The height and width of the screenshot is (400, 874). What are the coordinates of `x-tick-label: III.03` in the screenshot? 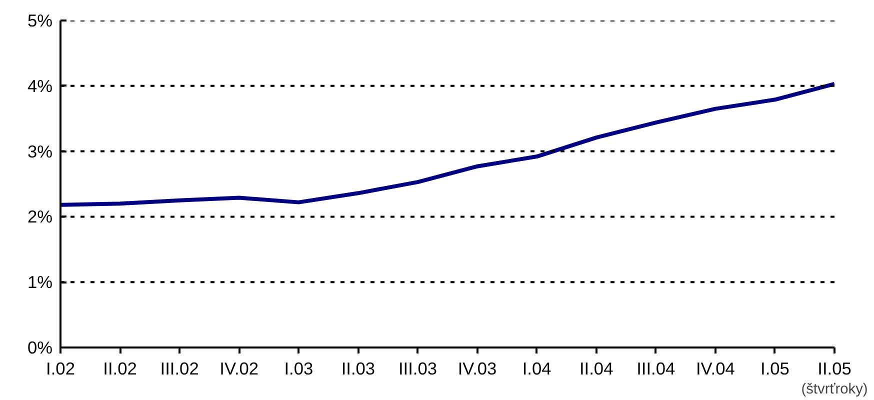 It's located at (418, 368).